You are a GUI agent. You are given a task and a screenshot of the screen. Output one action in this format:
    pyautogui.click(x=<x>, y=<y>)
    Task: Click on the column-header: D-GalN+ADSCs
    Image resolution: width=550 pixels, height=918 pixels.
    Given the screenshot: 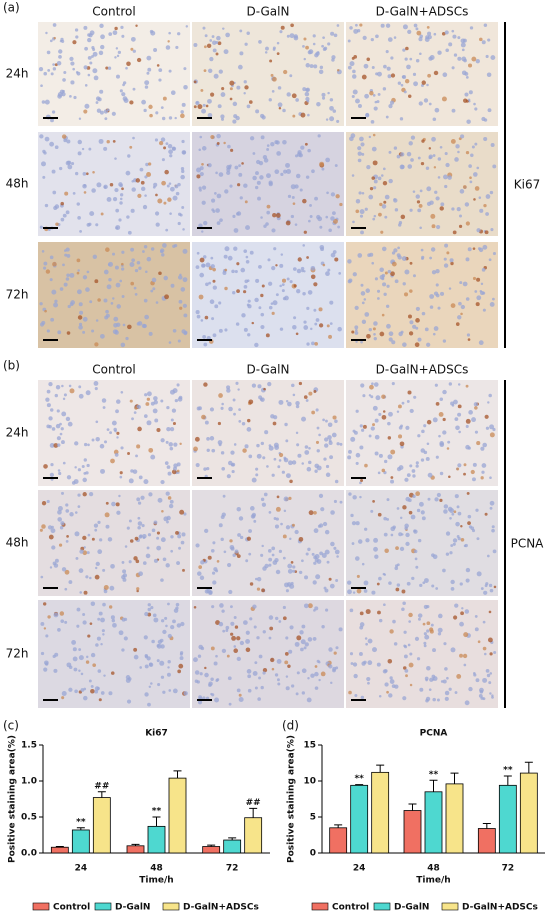 What is the action you would take?
    pyautogui.click(x=422, y=370)
    